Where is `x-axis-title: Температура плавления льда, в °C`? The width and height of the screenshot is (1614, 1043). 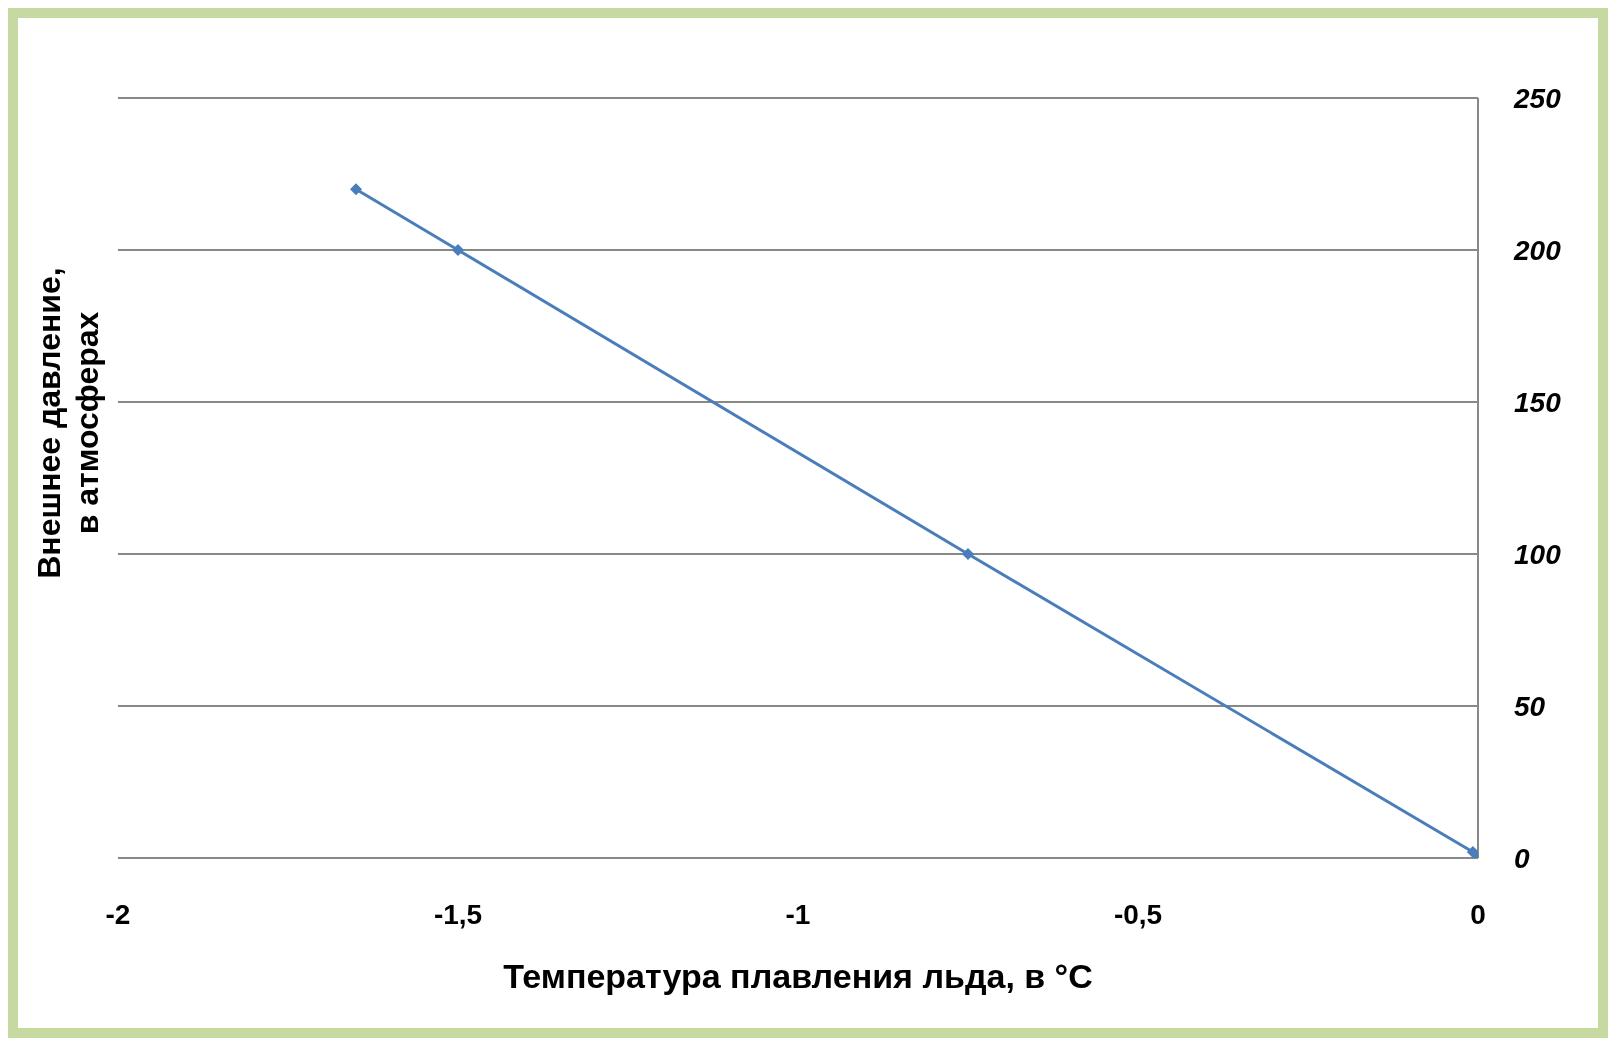
x-axis-title: Температура плавления льда, в °C is located at coordinates (798, 976).